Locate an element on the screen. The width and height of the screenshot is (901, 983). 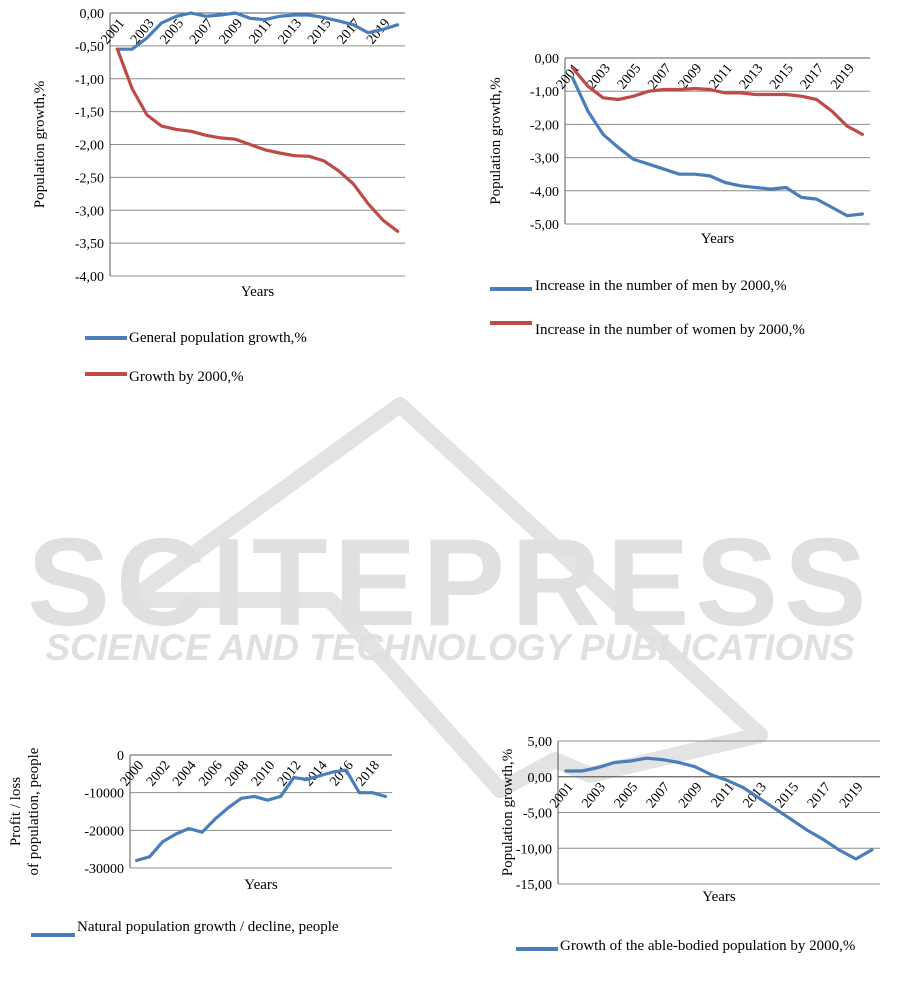
y-axis-title: Profit / loss of population, people is located at coordinates (25, 811).